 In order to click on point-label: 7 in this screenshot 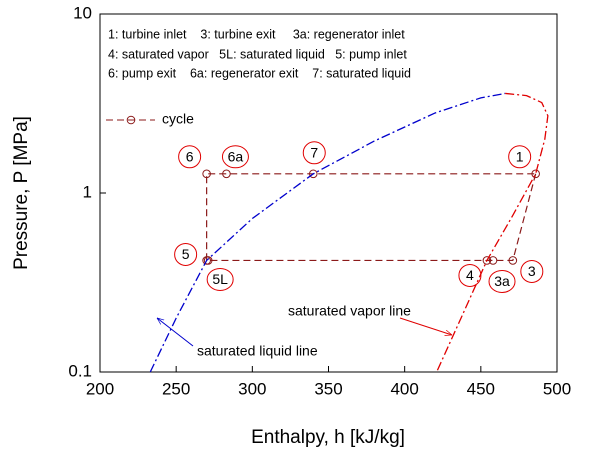, I will do `click(314, 153)`.